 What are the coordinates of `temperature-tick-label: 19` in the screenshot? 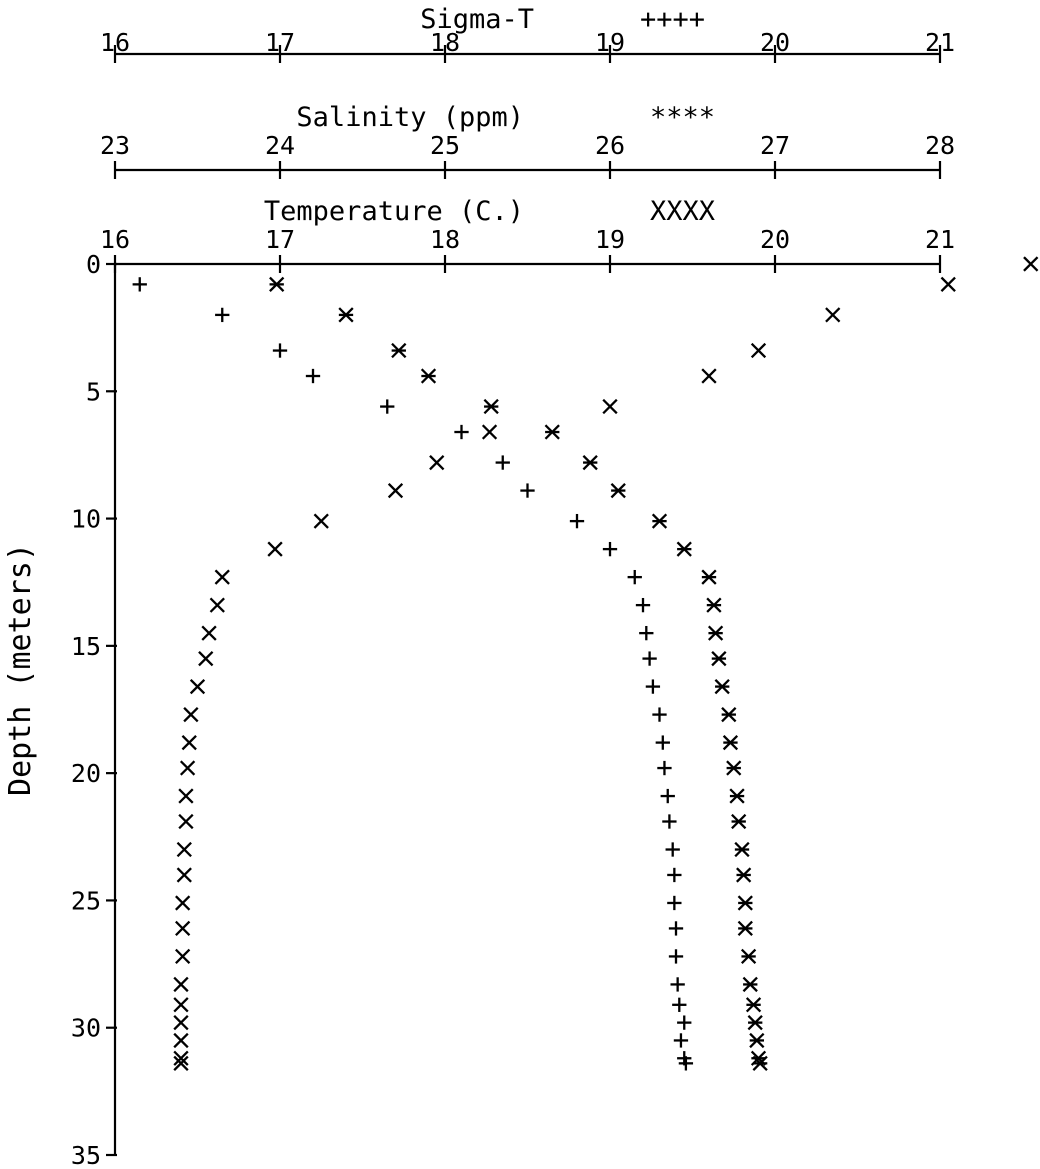 It's located at (610, 239).